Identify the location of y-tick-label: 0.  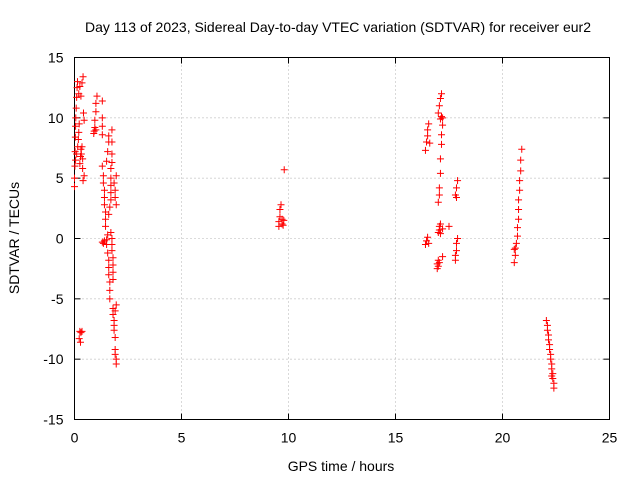
(60, 239).